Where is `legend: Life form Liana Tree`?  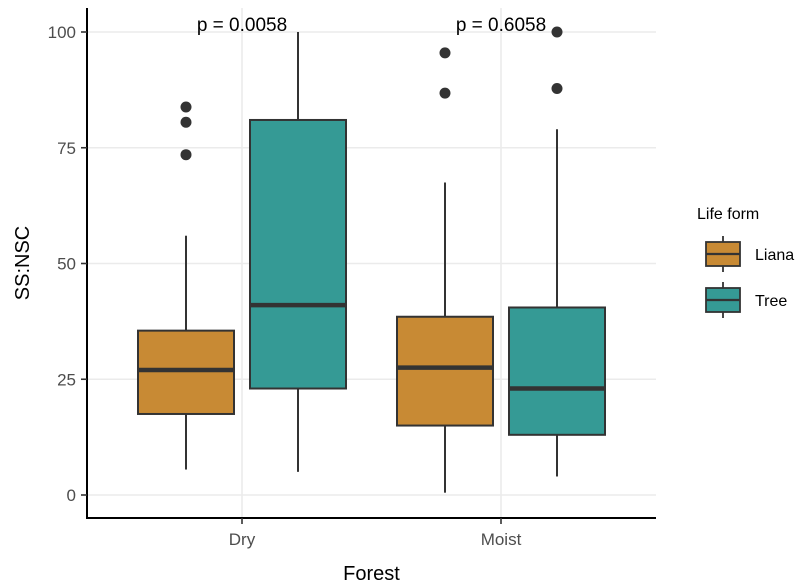 legend: Life form Liana Tree is located at coordinates (745, 262).